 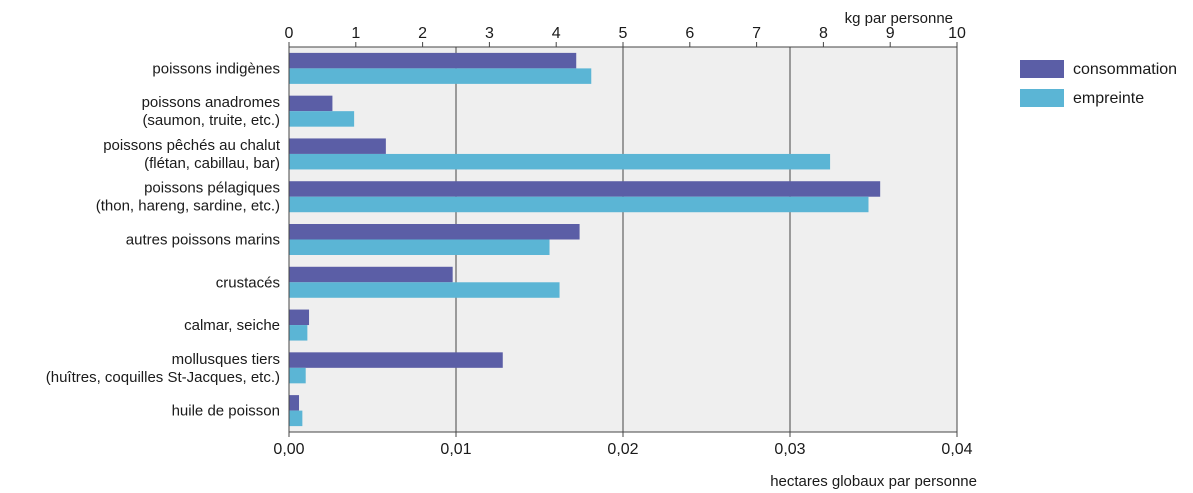 I want to click on top-tick-label: 7, so click(x=756, y=33).